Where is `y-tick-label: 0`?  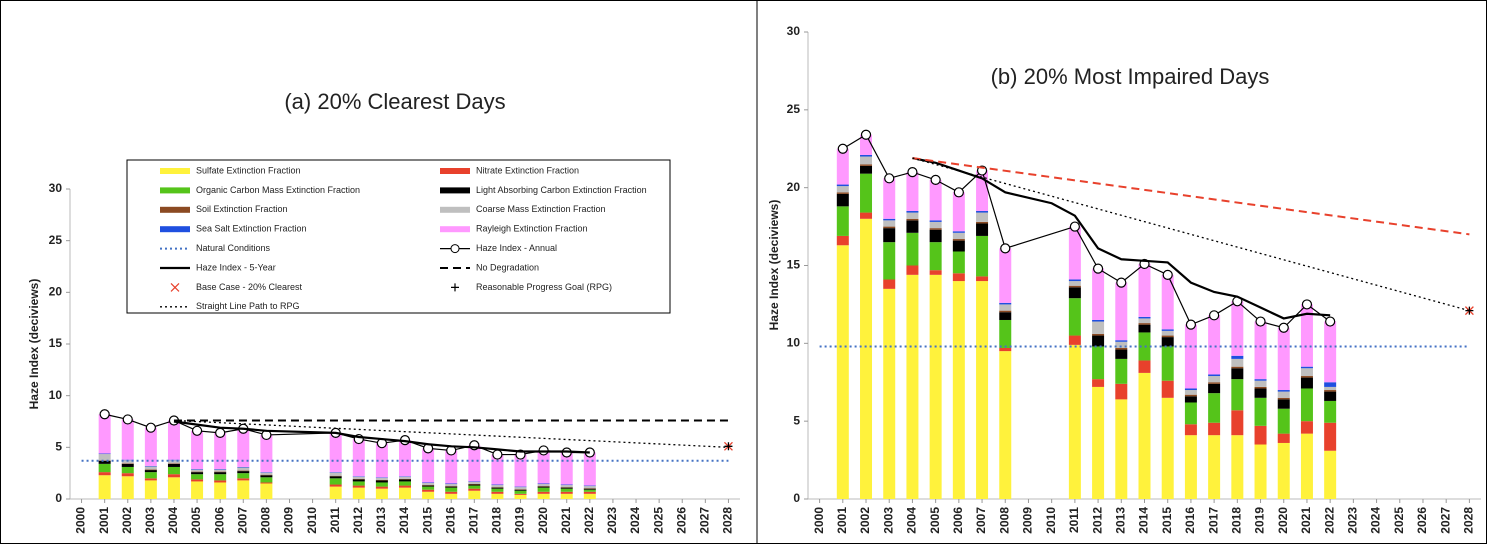 y-tick-label: 0 is located at coordinates (58, 498).